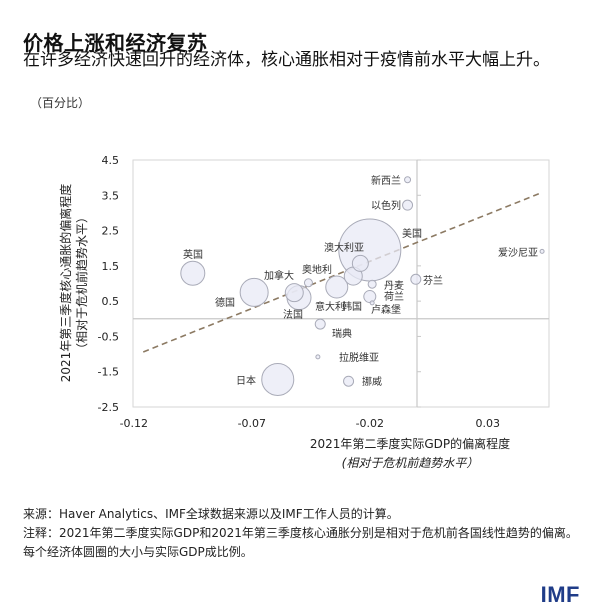 The height and width of the screenshot is (612, 600). I want to click on y-tick-label: -0.5, so click(108, 336).